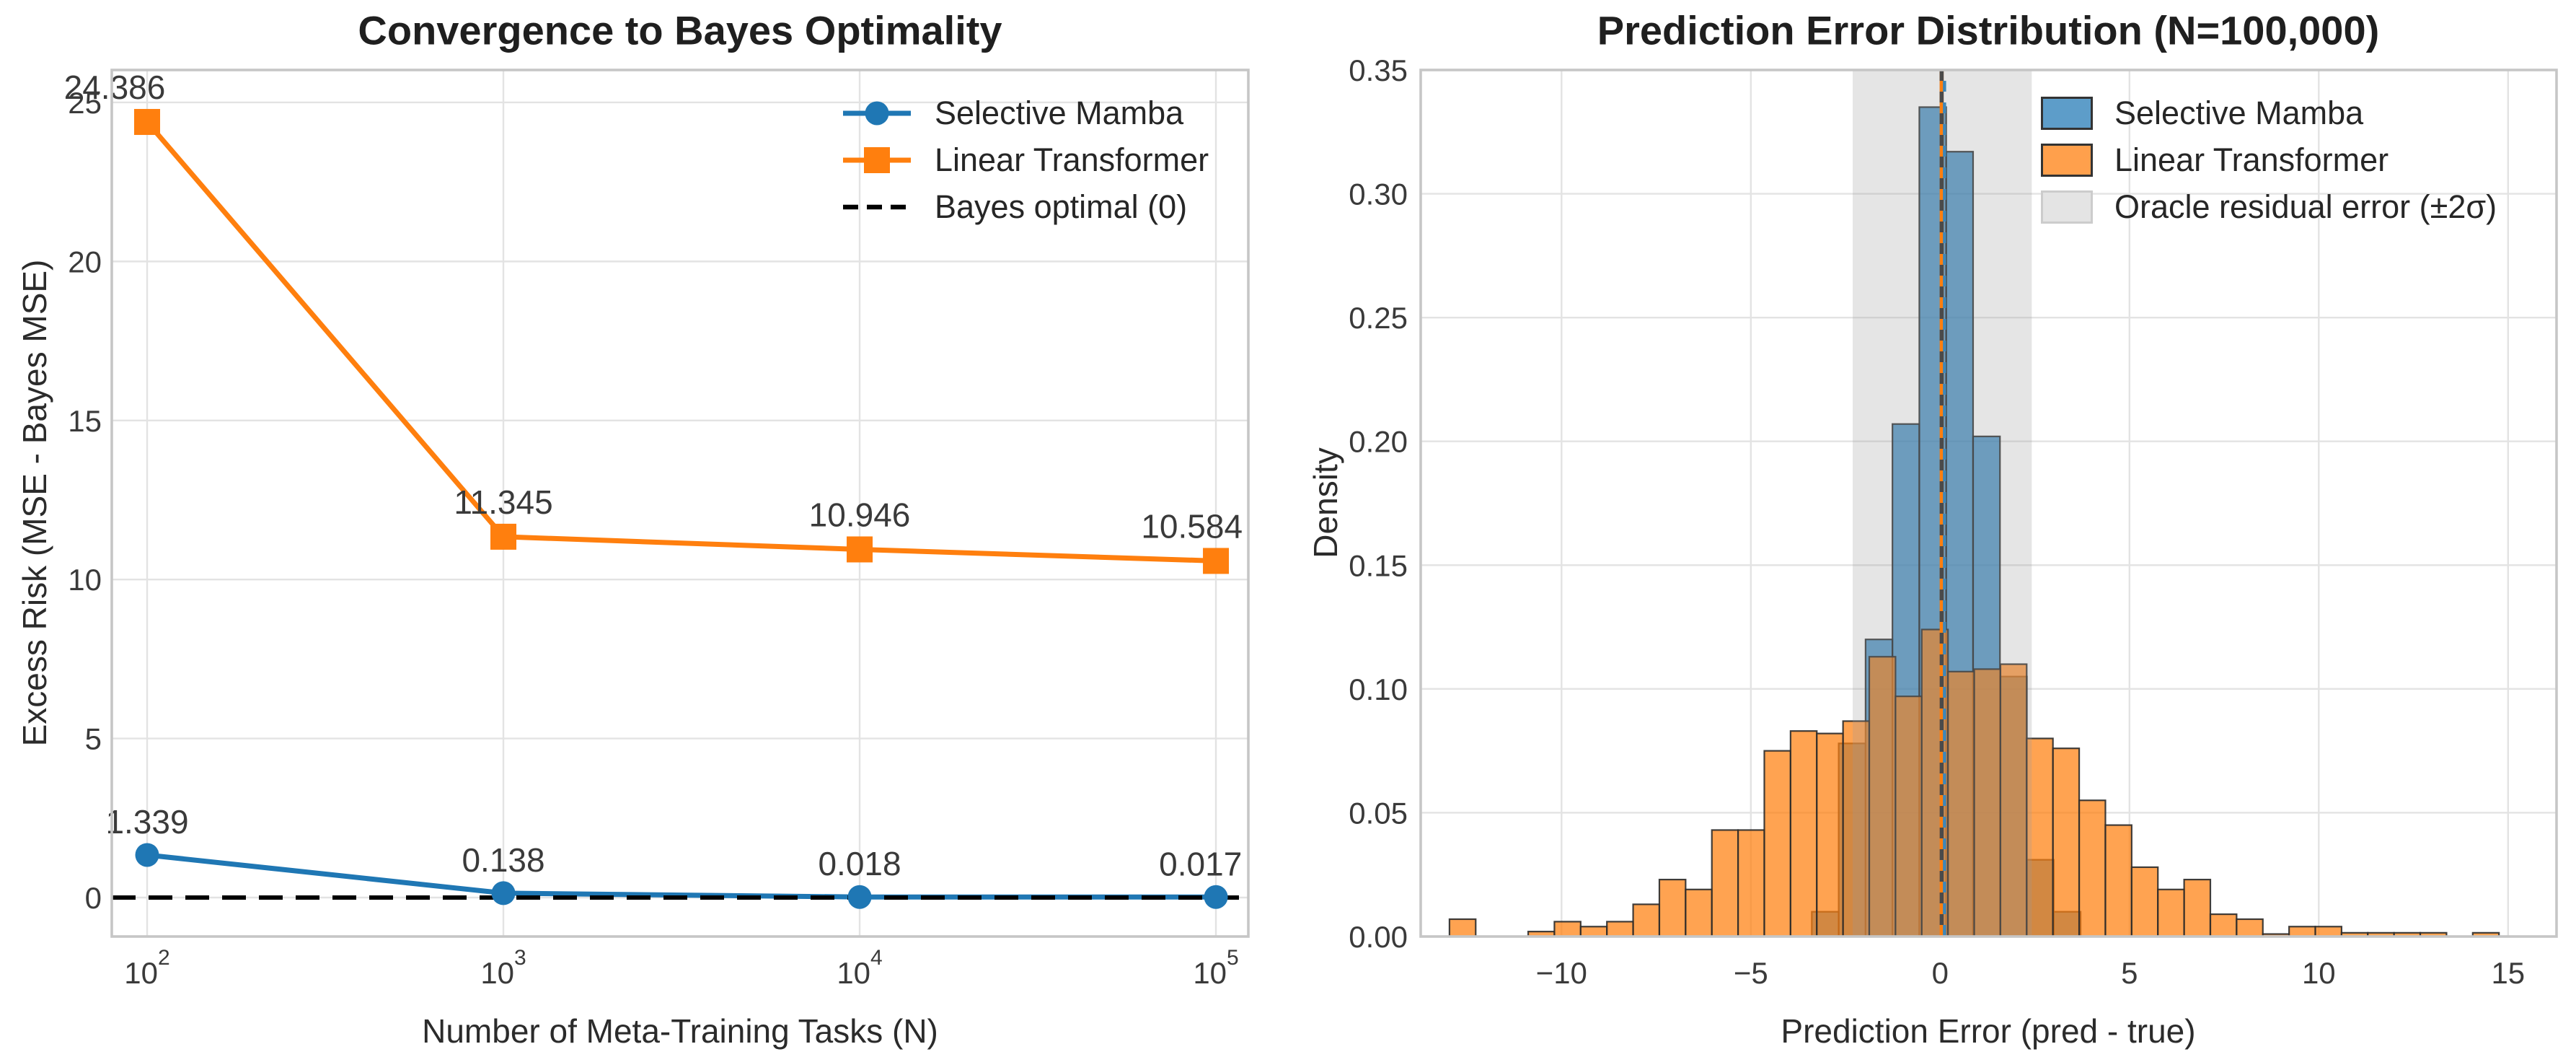 Image resolution: width=2576 pixels, height=1057 pixels. What do you see at coordinates (1378, 442) in the screenshot?
I see `y-tick-label: 0.20` at bounding box center [1378, 442].